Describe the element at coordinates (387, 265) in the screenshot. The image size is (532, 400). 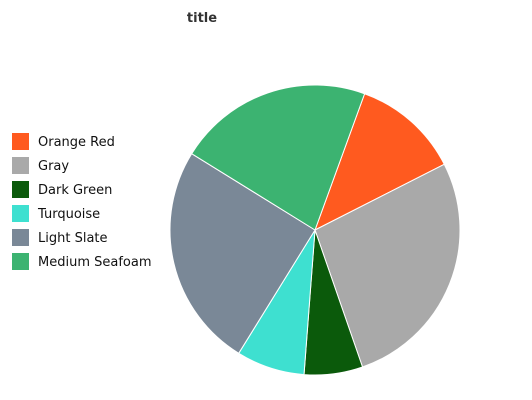
I see `pie-slice-gray` at that location.